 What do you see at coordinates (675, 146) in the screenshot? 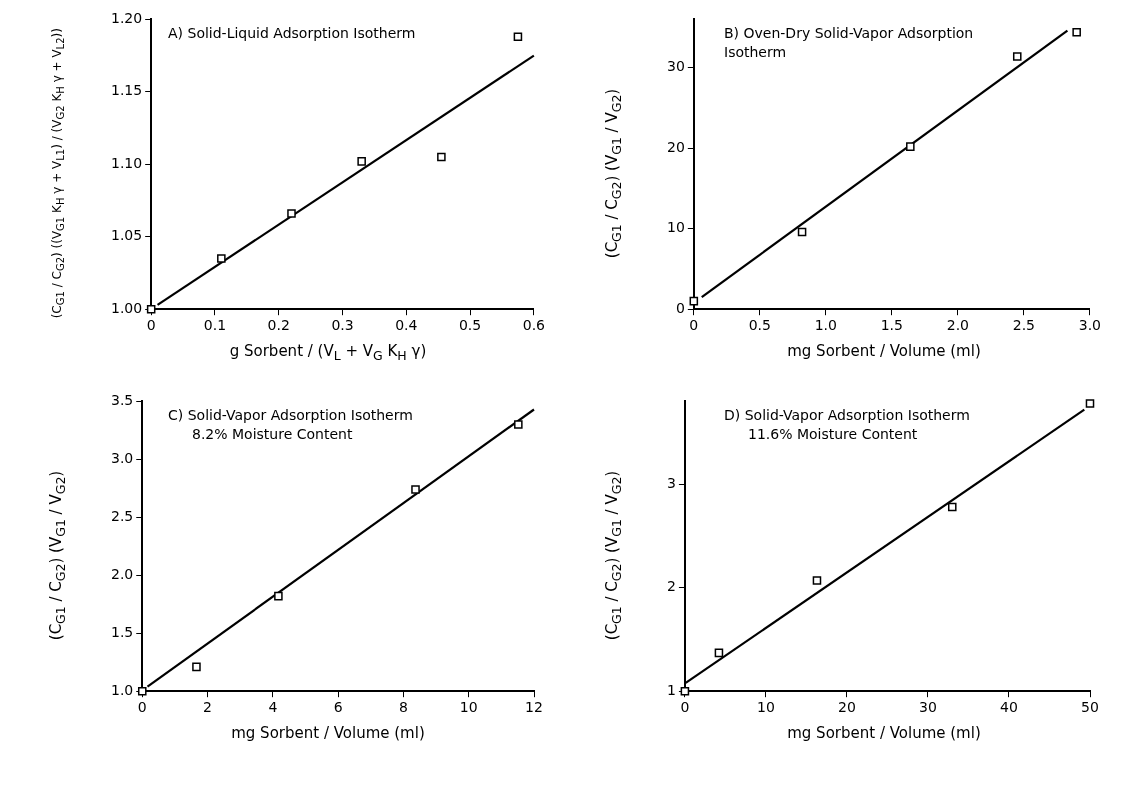
I see `y-tick-label: 20` at bounding box center [675, 146].